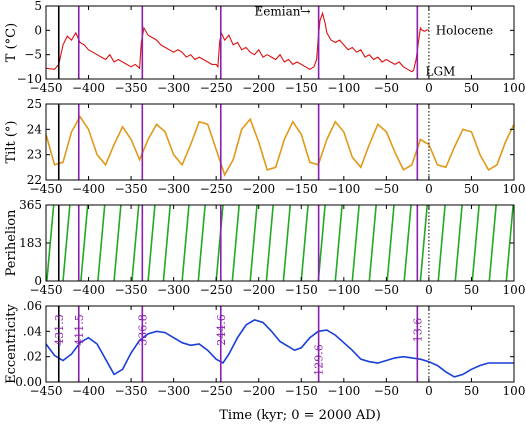 This screenshot has width=526, height=428. Describe the element at coordinates (417, 330) in the screenshot. I see `termination-label-5: 13.6` at that location.